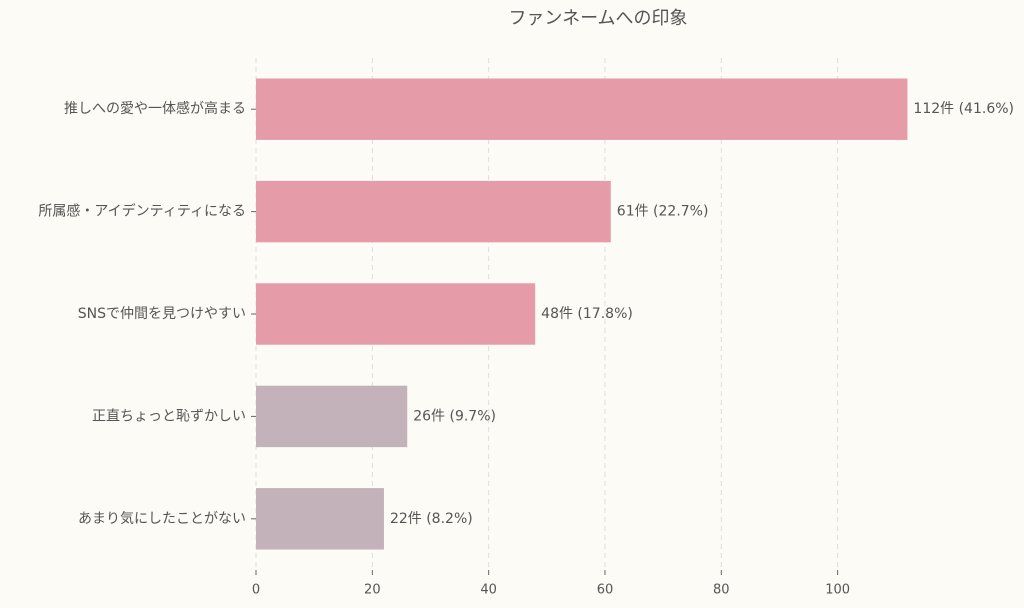 Image resolution: width=1024 pixels, height=608 pixels. Describe the element at coordinates (663, 212) in the screenshot. I see `value-label: 61件 (22.7%)` at that location.